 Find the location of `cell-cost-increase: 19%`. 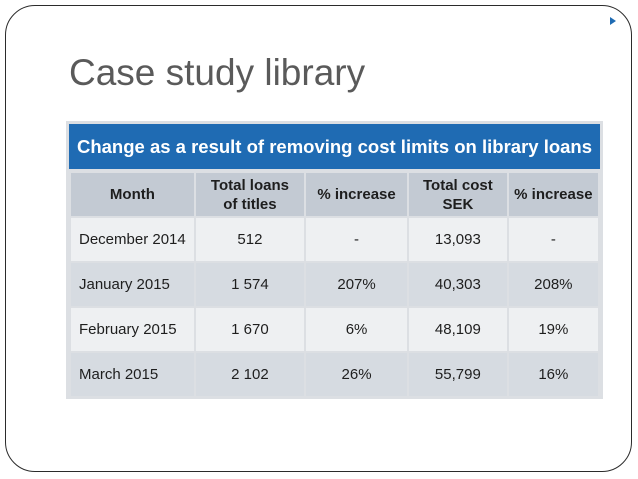

cell-cost-increase: 19% is located at coordinates (553, 329).